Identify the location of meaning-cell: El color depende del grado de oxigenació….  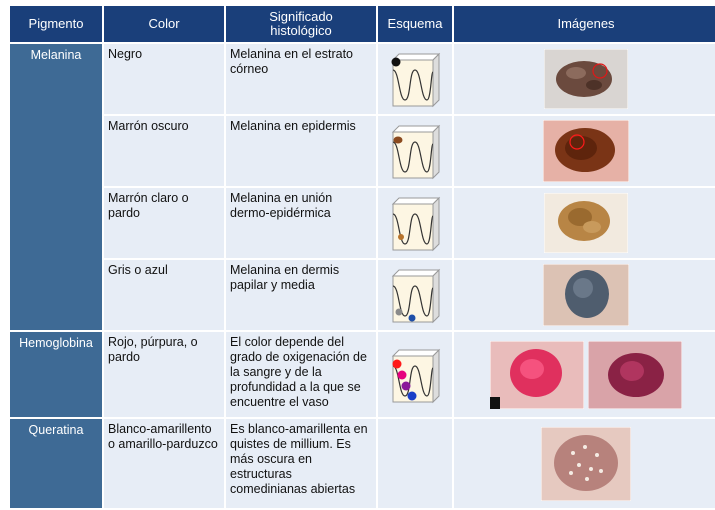
(301, 374).